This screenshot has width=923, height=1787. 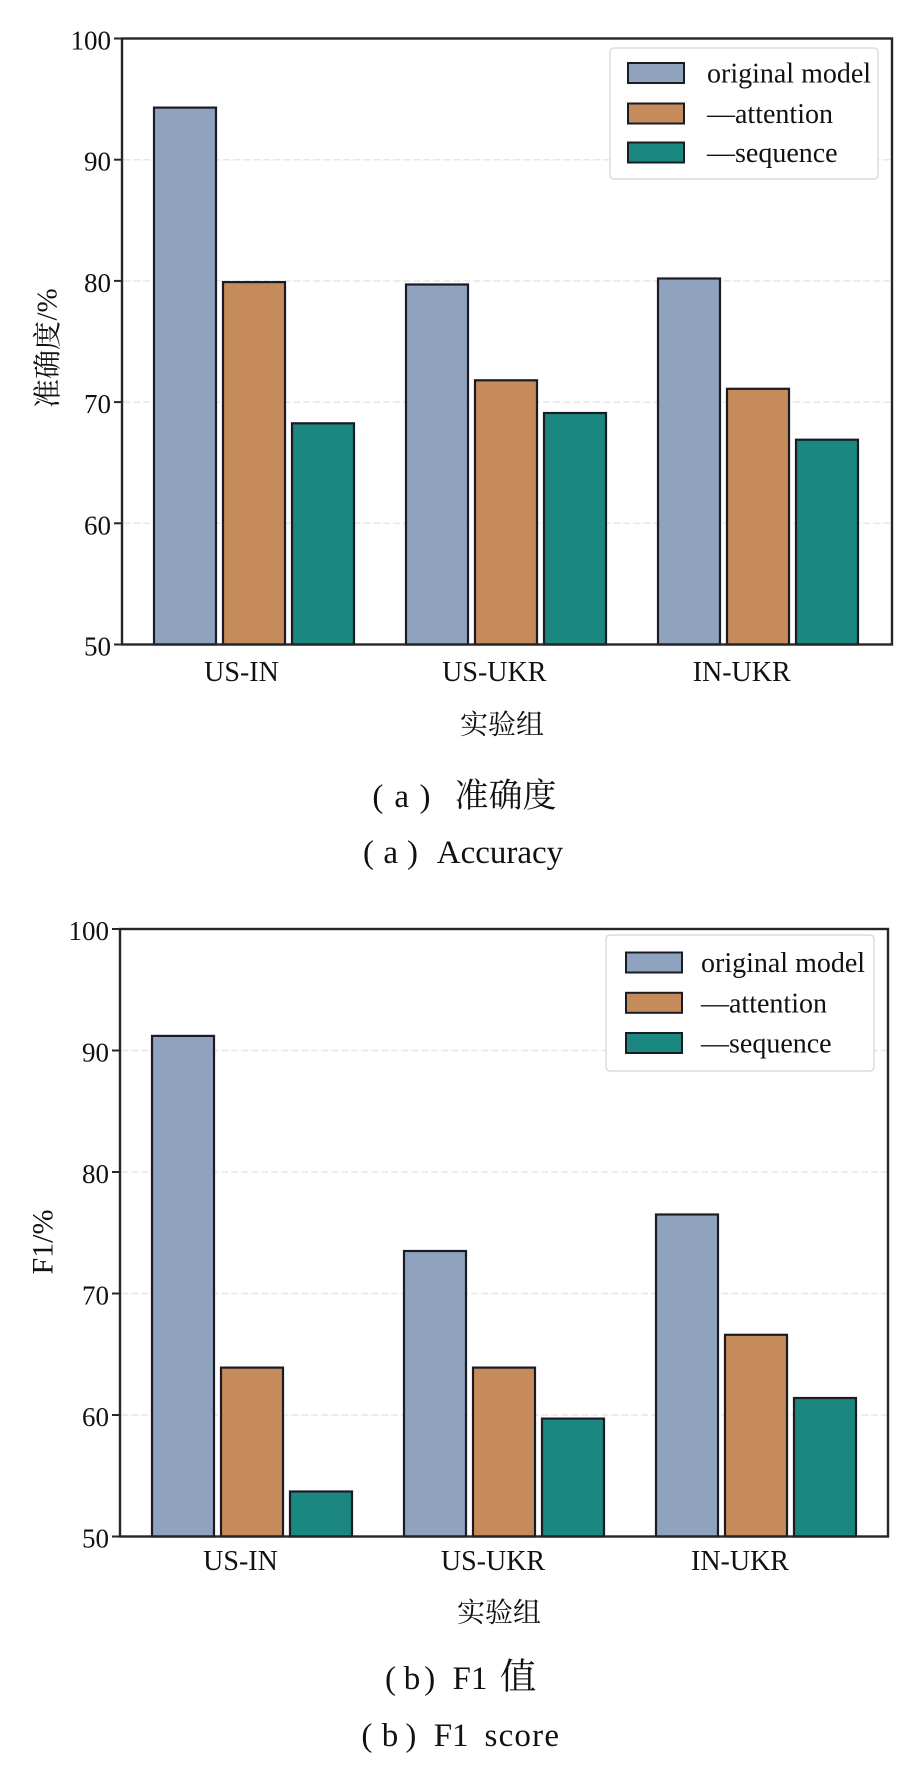 I want to click on svg-text: (a), so click(x=401, y=797).